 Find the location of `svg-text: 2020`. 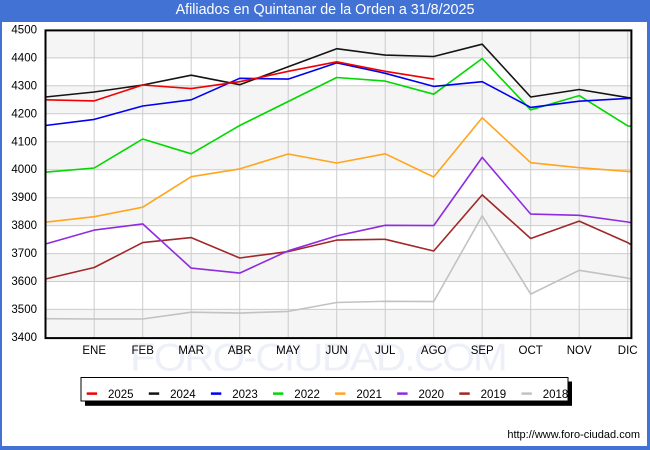

svg-text: 2020 is located at coordinates (432, 395).